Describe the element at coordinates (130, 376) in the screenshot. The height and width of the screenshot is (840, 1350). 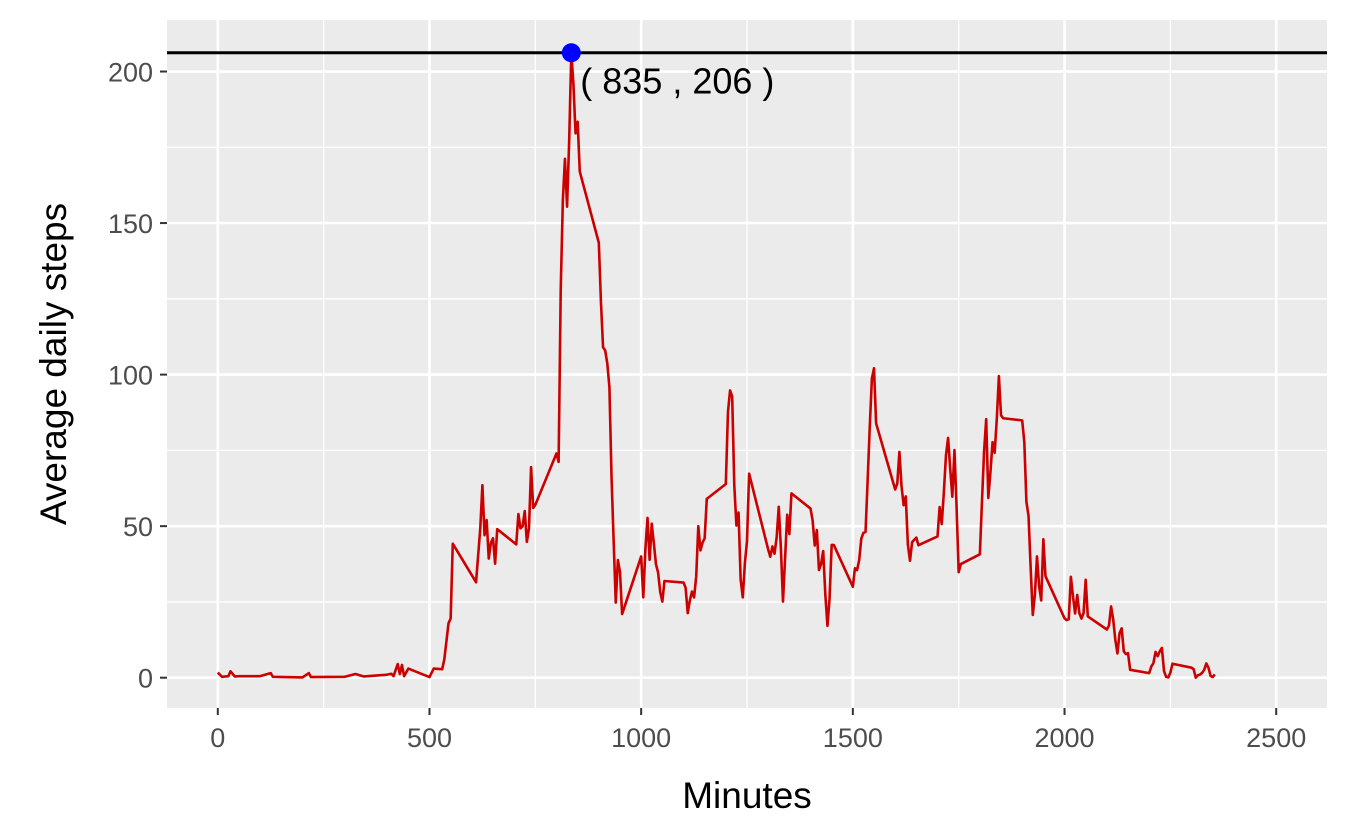
I see `y-tick-label: 100` at that location.